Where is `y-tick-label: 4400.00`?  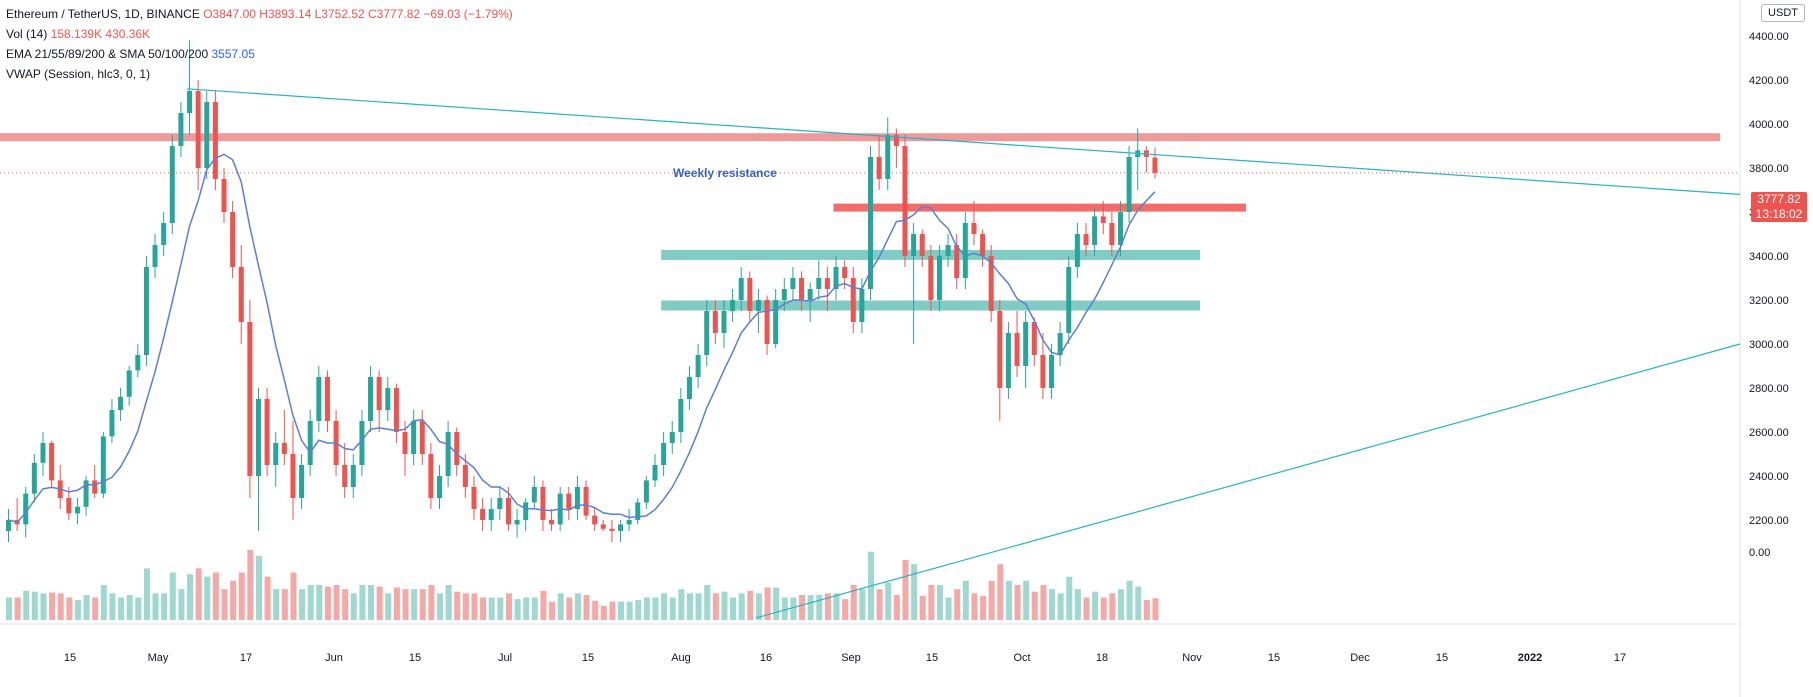 y-tick-label: 4400.00 is located at coordinates (1769, 37).